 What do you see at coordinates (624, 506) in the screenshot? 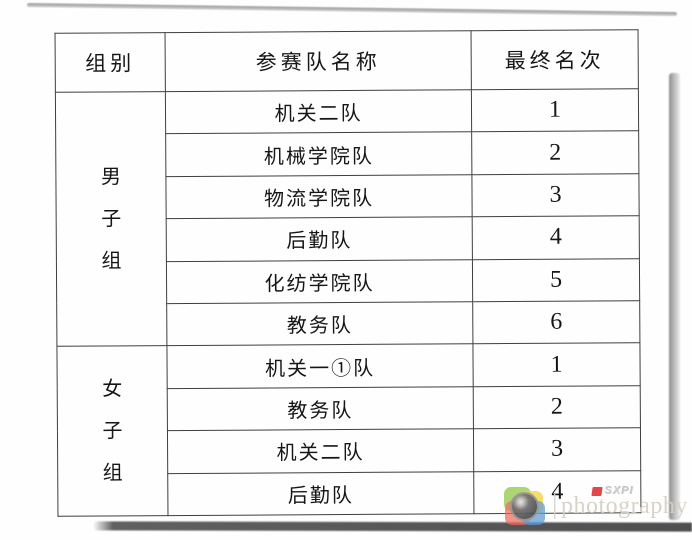
I see `watermark-brand-text: photography` at bounding box center [624, 506].